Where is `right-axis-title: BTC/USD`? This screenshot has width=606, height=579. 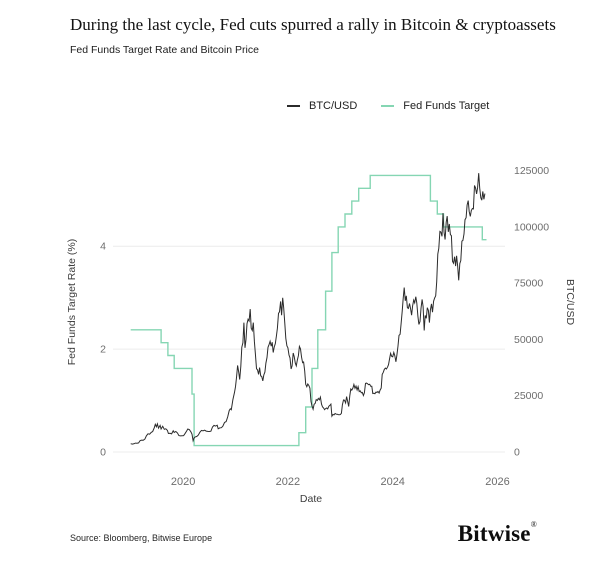
right-axis-title: BTC/USD is located at coordinates (570, 302).